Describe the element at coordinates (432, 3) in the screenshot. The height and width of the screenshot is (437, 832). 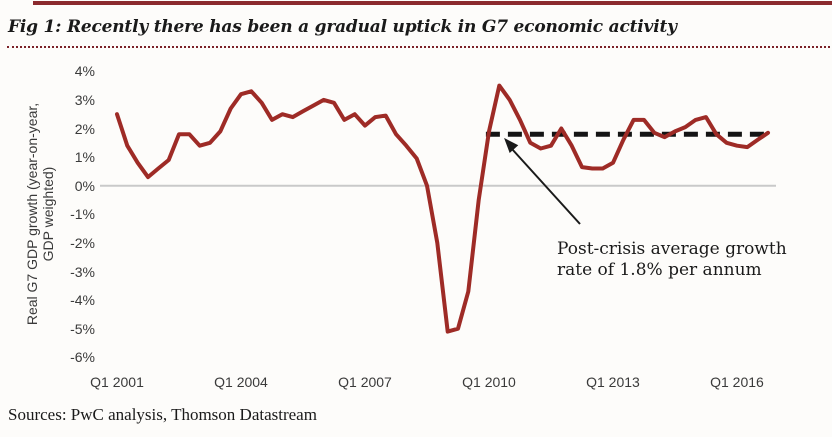
I see `top-border-bar` at that location.